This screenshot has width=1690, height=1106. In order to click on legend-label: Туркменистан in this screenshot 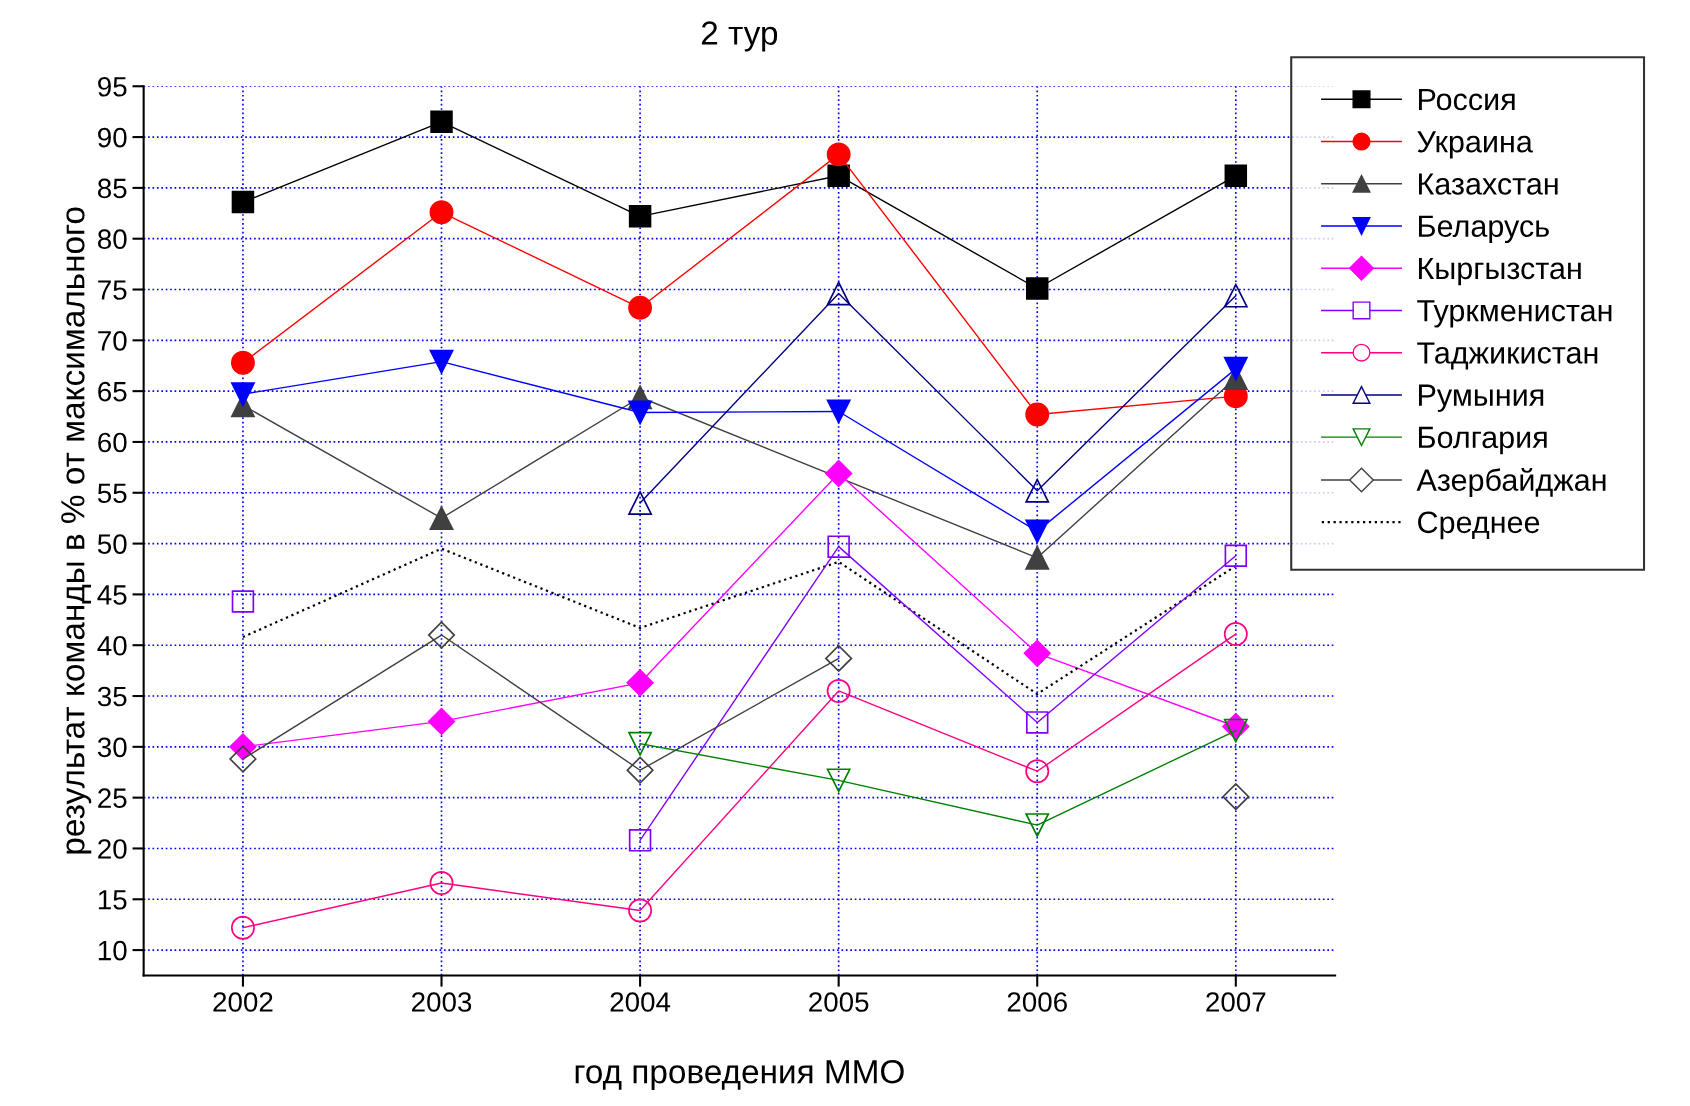, I will do `click(1514, 314)`.